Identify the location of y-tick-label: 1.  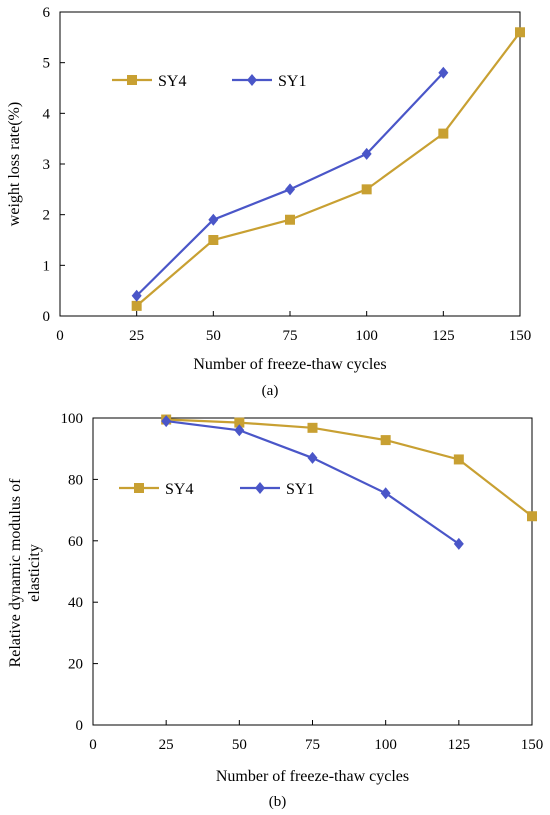
(47, 266).